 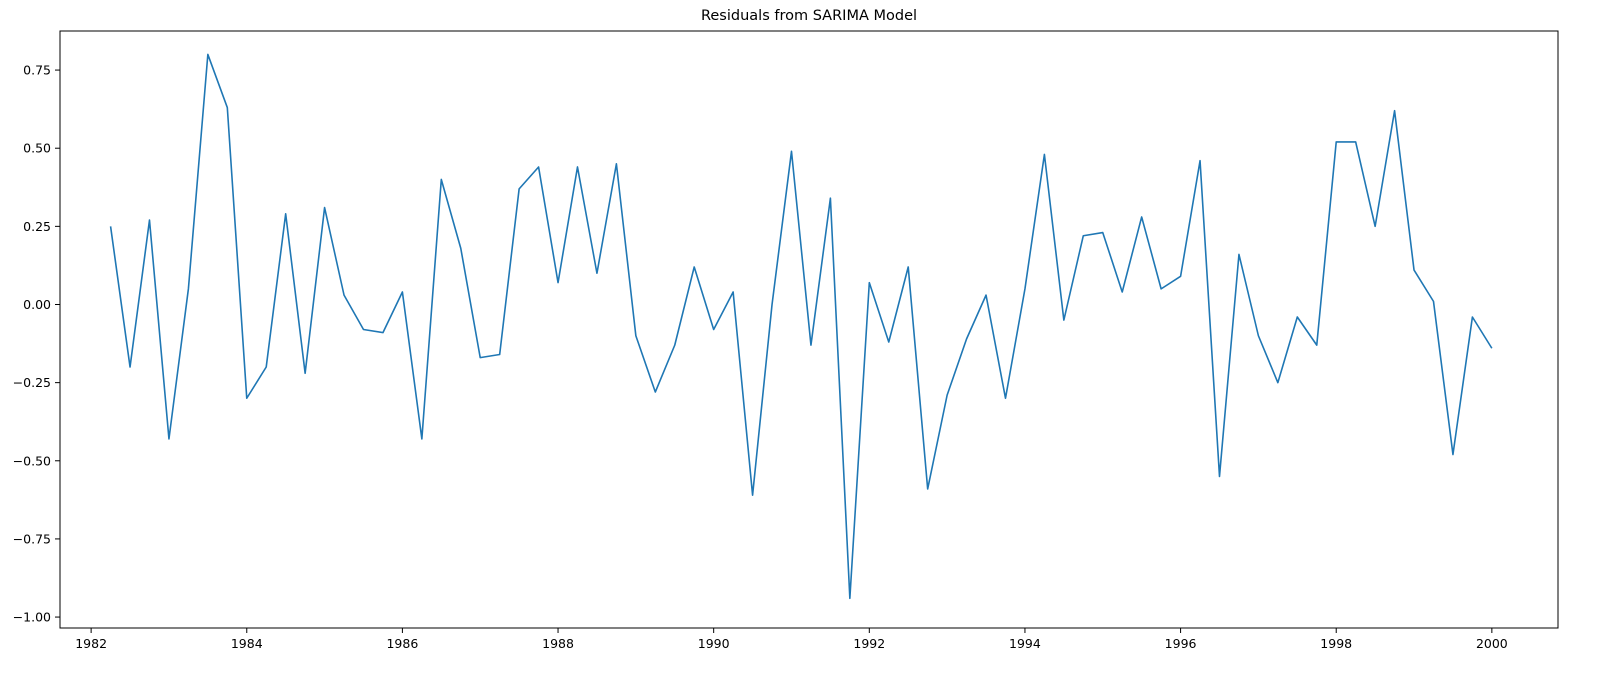 I want to click on x-axis: 1982 1984 1986 1988 1990 1992 1994 1996 1998 2000, so click(x=791, y=639).